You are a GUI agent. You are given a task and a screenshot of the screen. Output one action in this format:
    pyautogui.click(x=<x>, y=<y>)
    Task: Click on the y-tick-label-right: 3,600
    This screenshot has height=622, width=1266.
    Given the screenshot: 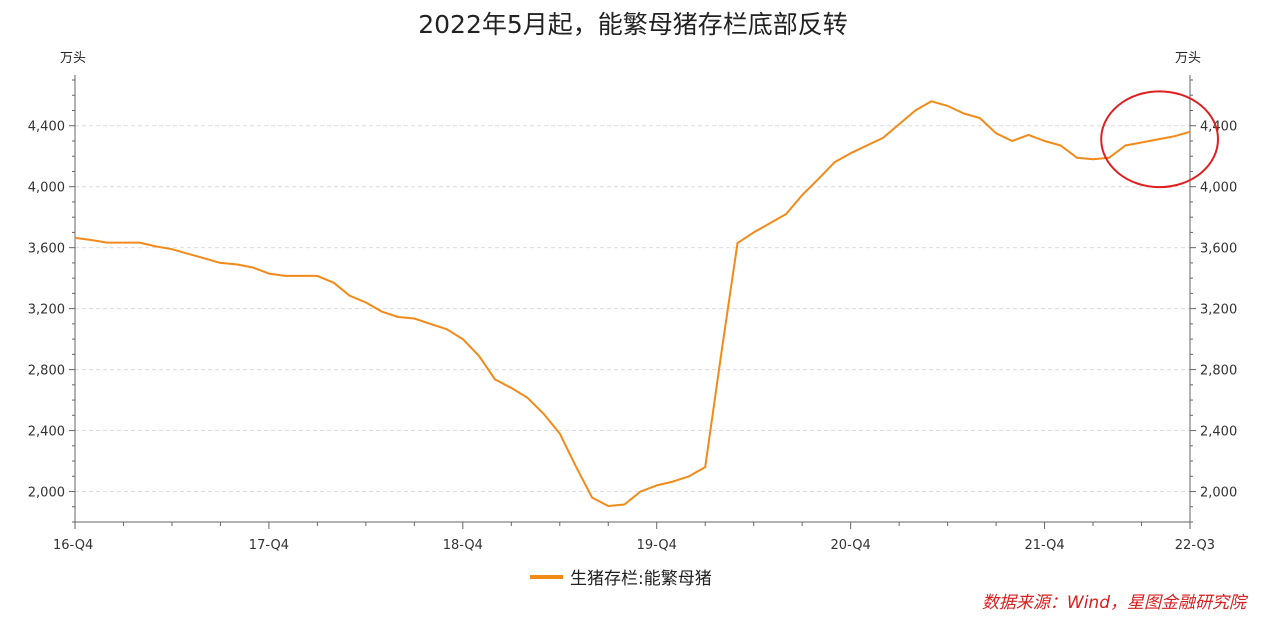 What is the action you would take?
    pyautogui.click(x=1218, y=249)
    